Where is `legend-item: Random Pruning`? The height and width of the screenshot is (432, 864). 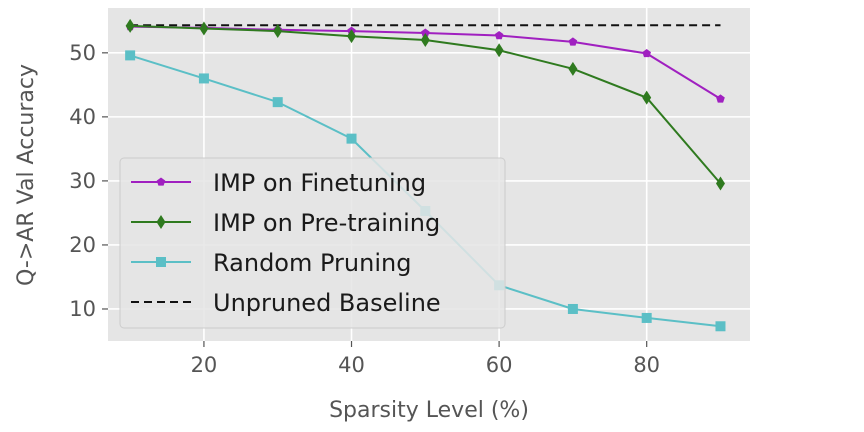
legend-item: Random Pruning is located at coordinates (271, 263).